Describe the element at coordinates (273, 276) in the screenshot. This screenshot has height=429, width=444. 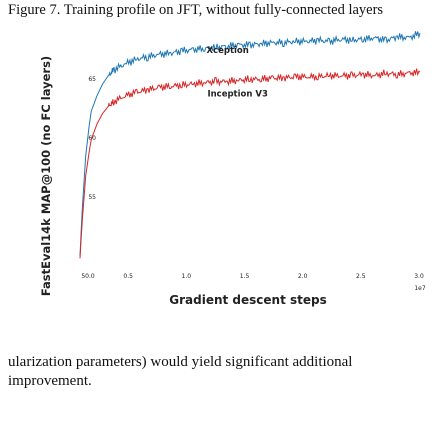
I see `x-ticks: 0.5 1.0 1.5 2.0 2.5 3.0` at that location.